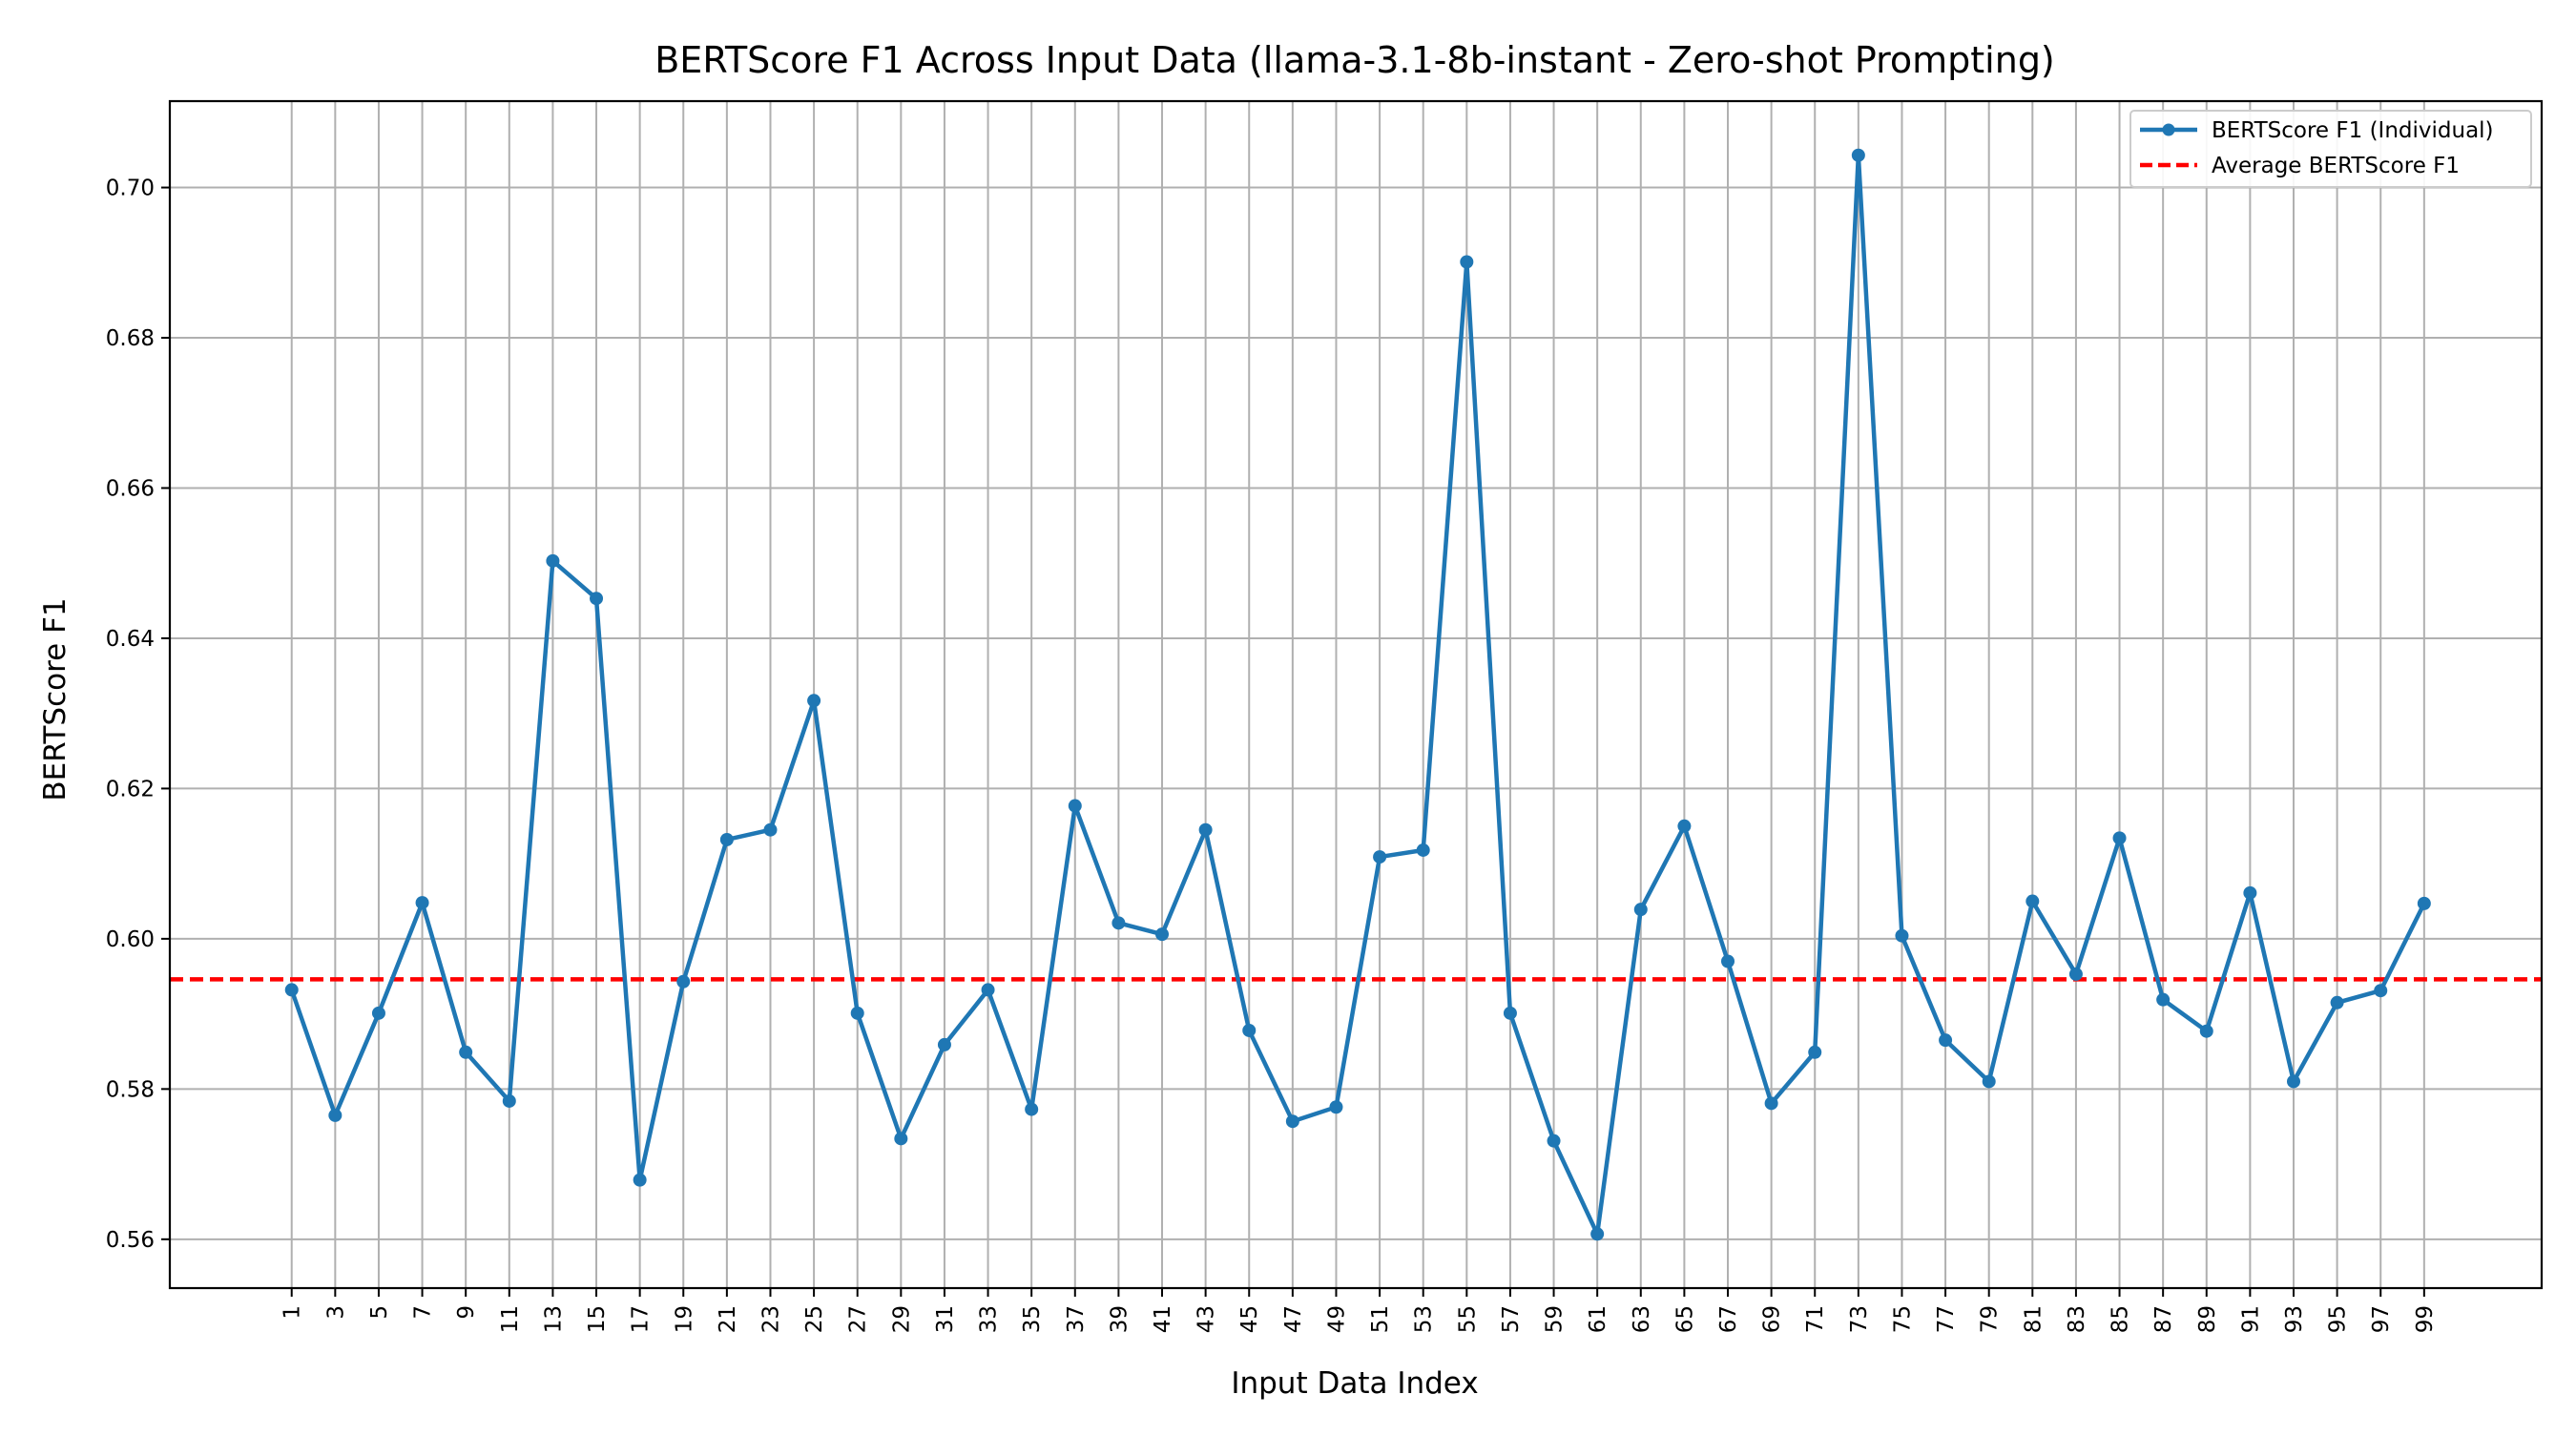  What do you see at coordinates (1946, 1319) in the screenshot?
I see `x-tick-label: 77` at bounding box center [1946, 1319].